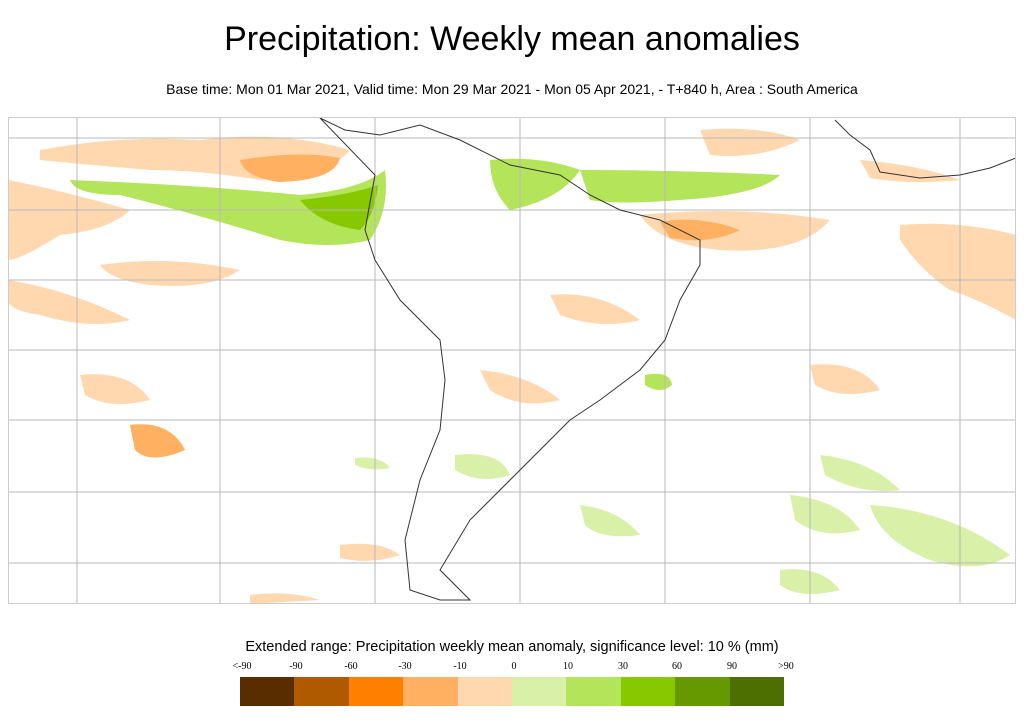 The height and width of the screenshot is (720, 1024). I want to click on legend-tick: 60, so click(677, 666).